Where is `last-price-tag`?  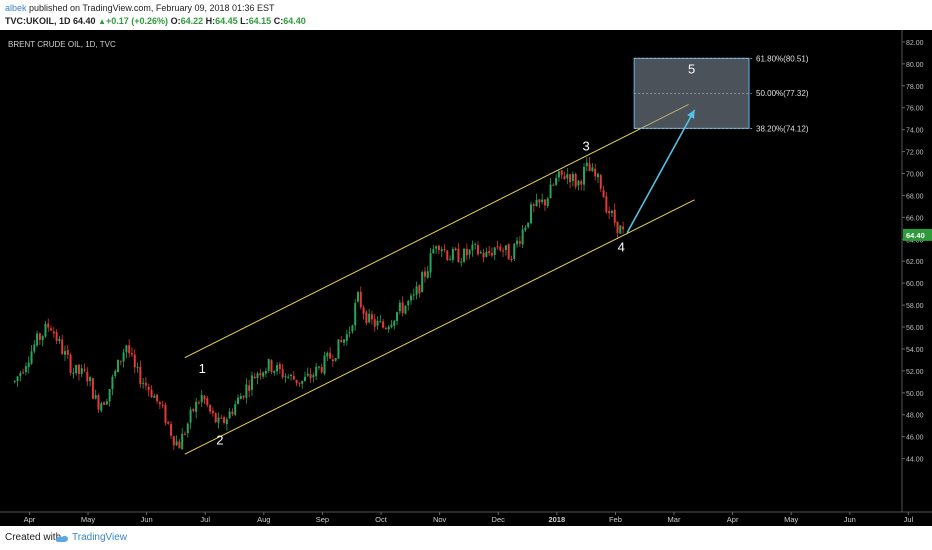
last-price-tag is located at coordinates (917, 234).